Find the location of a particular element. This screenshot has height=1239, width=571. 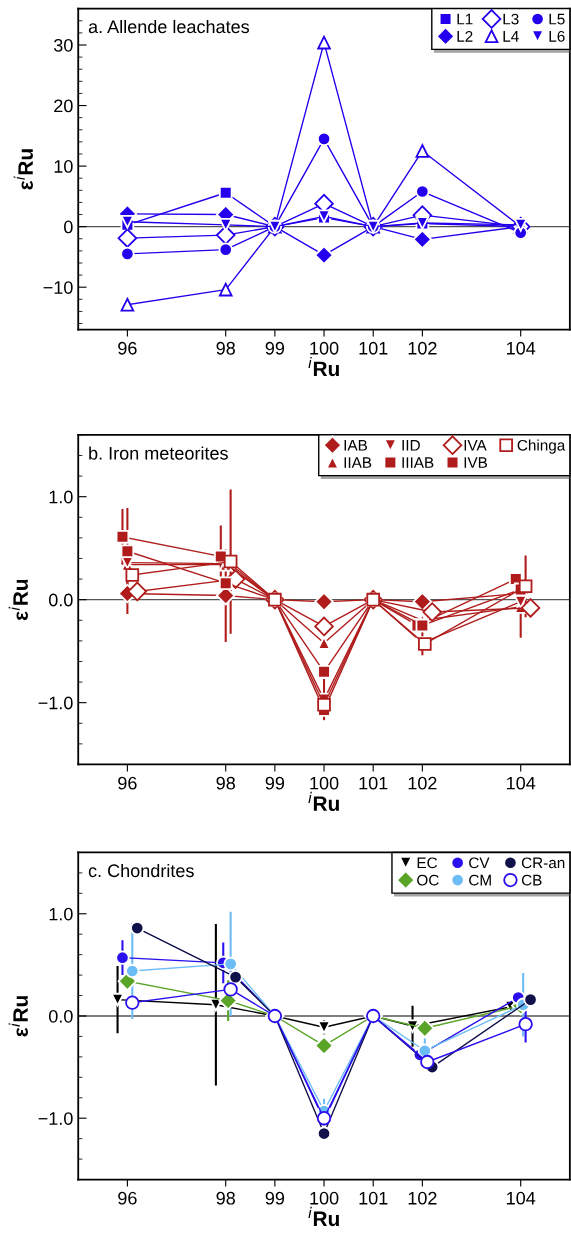

legend-label: CB is located at coordinates (531, 880).